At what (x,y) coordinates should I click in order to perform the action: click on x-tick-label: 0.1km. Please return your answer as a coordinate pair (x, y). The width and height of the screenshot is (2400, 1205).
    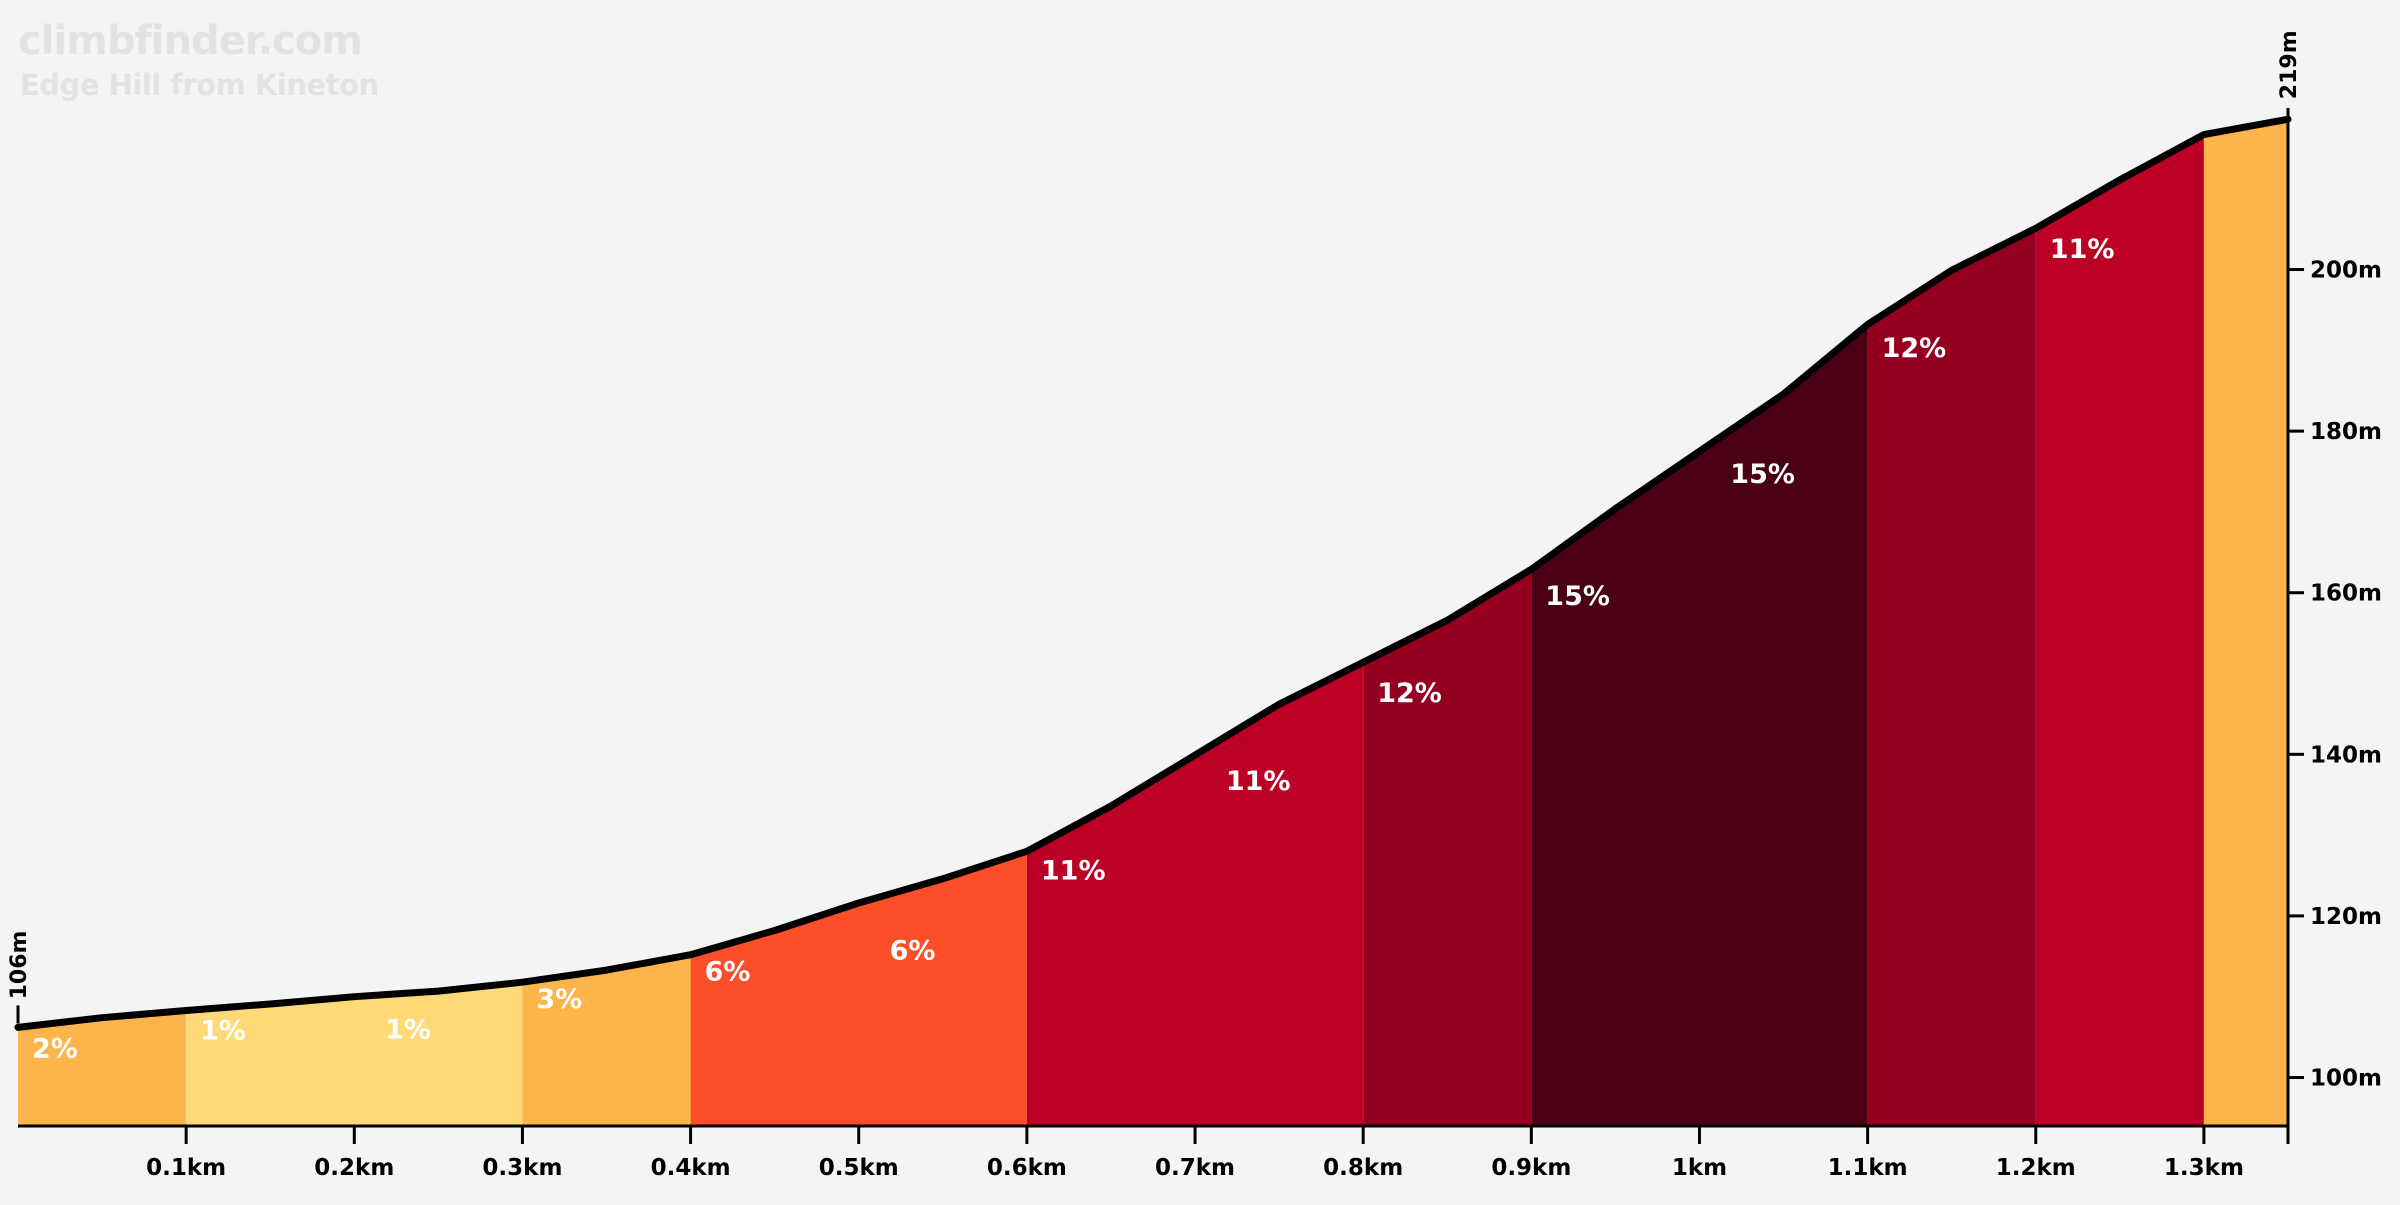
    Looking at the image, I should click on (186, 1168).